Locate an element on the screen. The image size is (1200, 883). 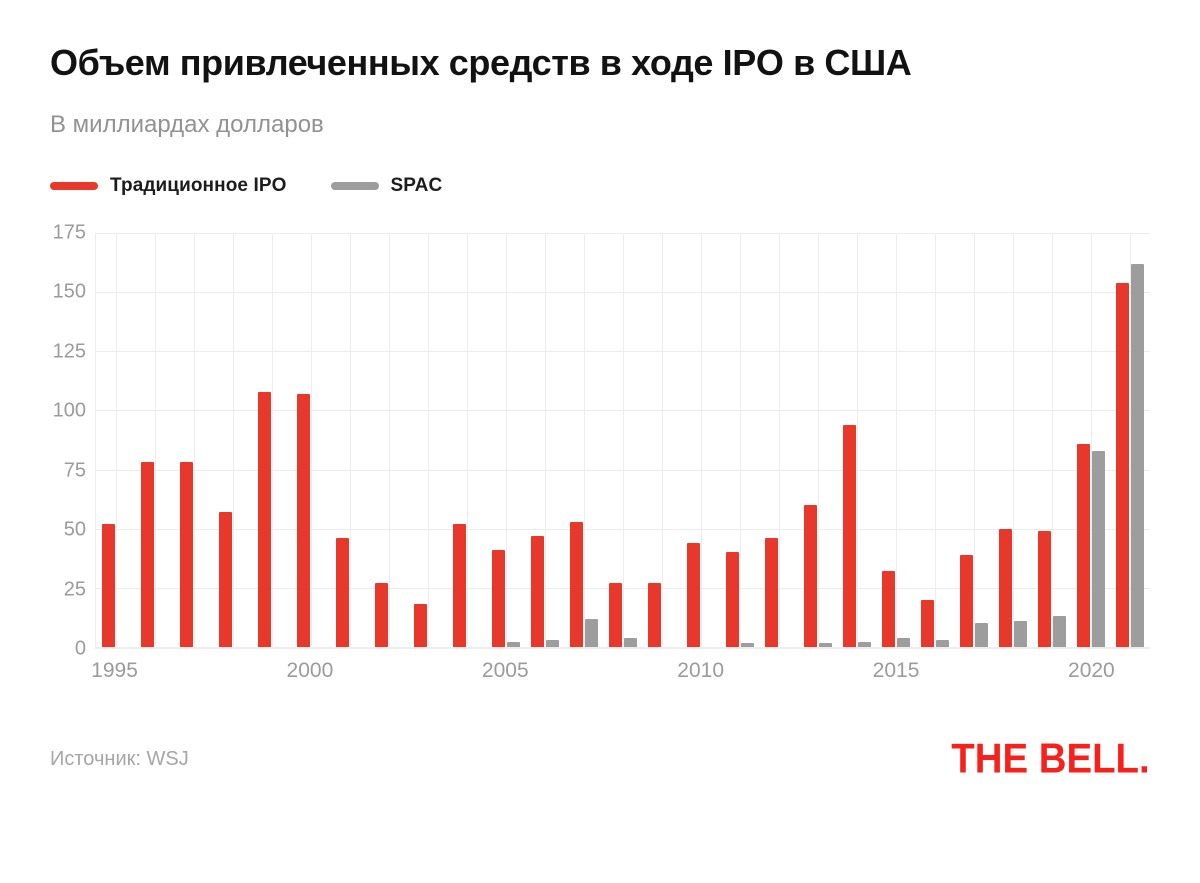
y-tick-label-100: 100 is located at coordinates (69, 410).